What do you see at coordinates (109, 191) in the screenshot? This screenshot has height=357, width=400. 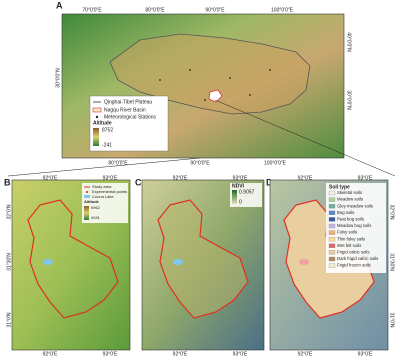 I see `legend-label: Experimental points` at bounding box center [109, 191].